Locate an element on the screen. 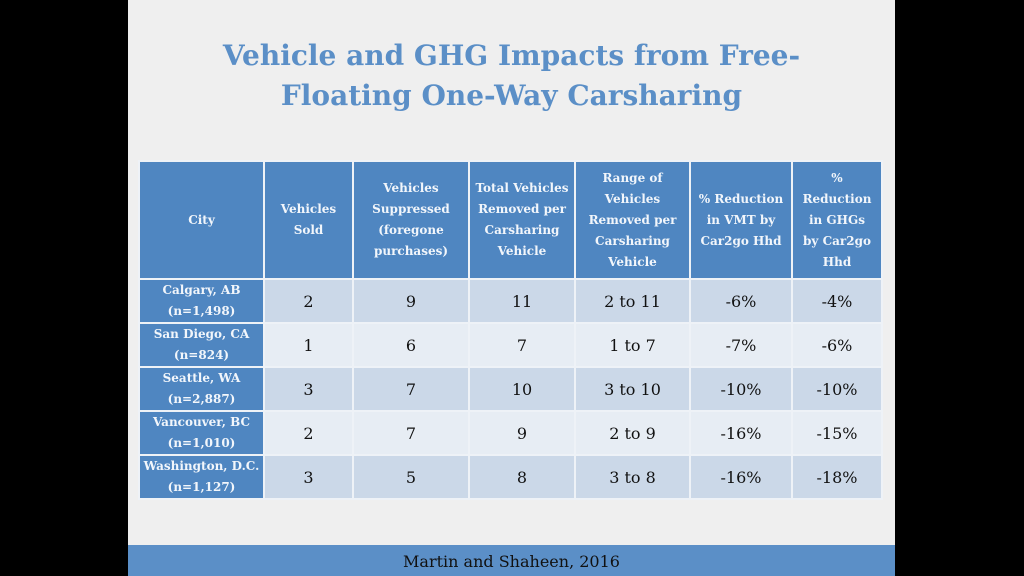  column-header-line: in VMT by is located at coordinates (741, 219).